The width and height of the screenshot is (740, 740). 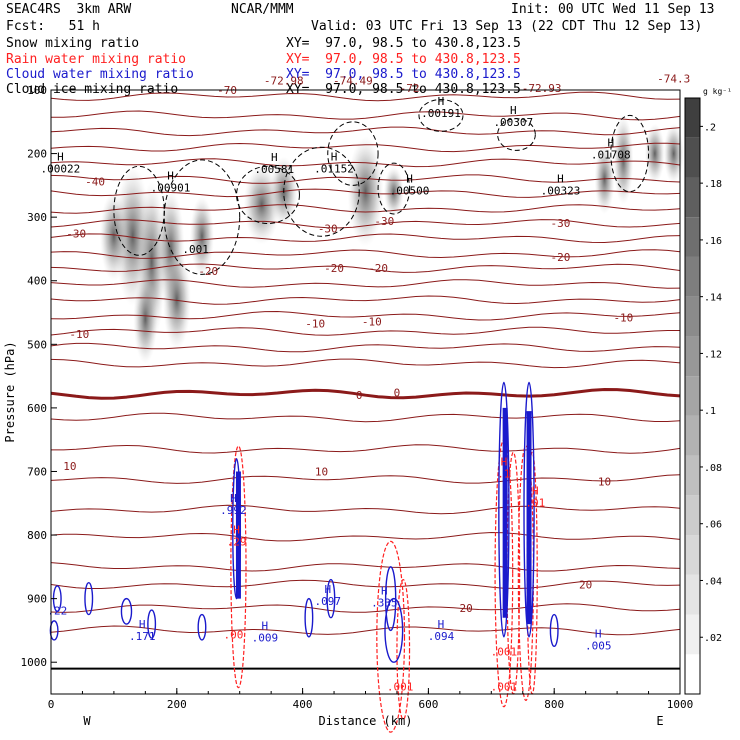 I want to click on maximum-marker: H.29, so click(x=237, y=536).